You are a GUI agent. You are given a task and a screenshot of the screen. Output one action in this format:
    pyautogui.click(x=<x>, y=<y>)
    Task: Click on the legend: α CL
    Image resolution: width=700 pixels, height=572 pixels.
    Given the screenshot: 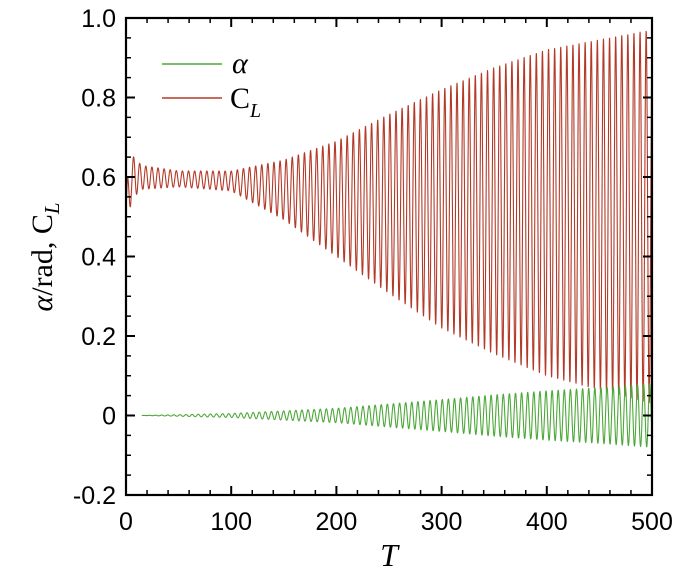 What is the action you would take?
    pyautogui.click(x=211, y=84)
    